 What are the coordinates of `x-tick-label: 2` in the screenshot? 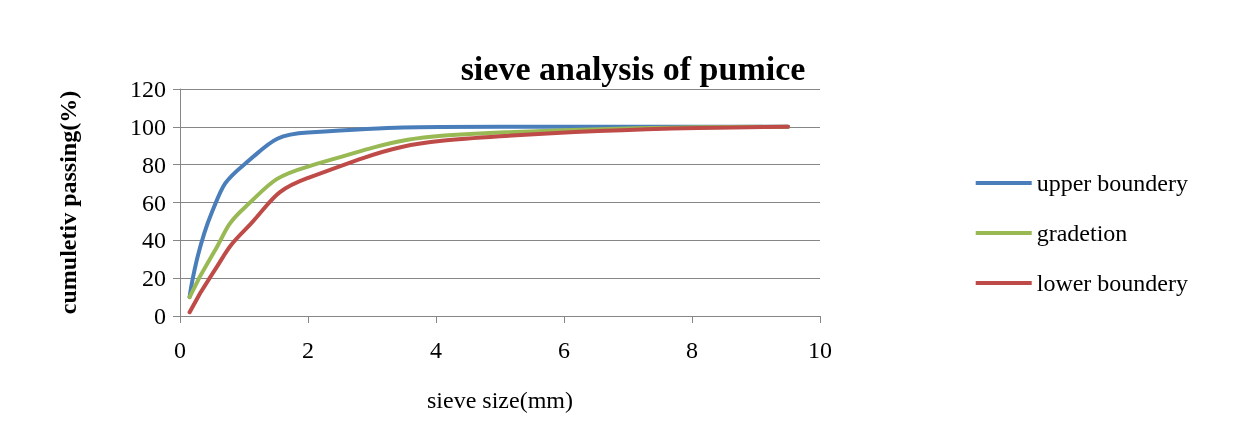 It's located at (308, 350).